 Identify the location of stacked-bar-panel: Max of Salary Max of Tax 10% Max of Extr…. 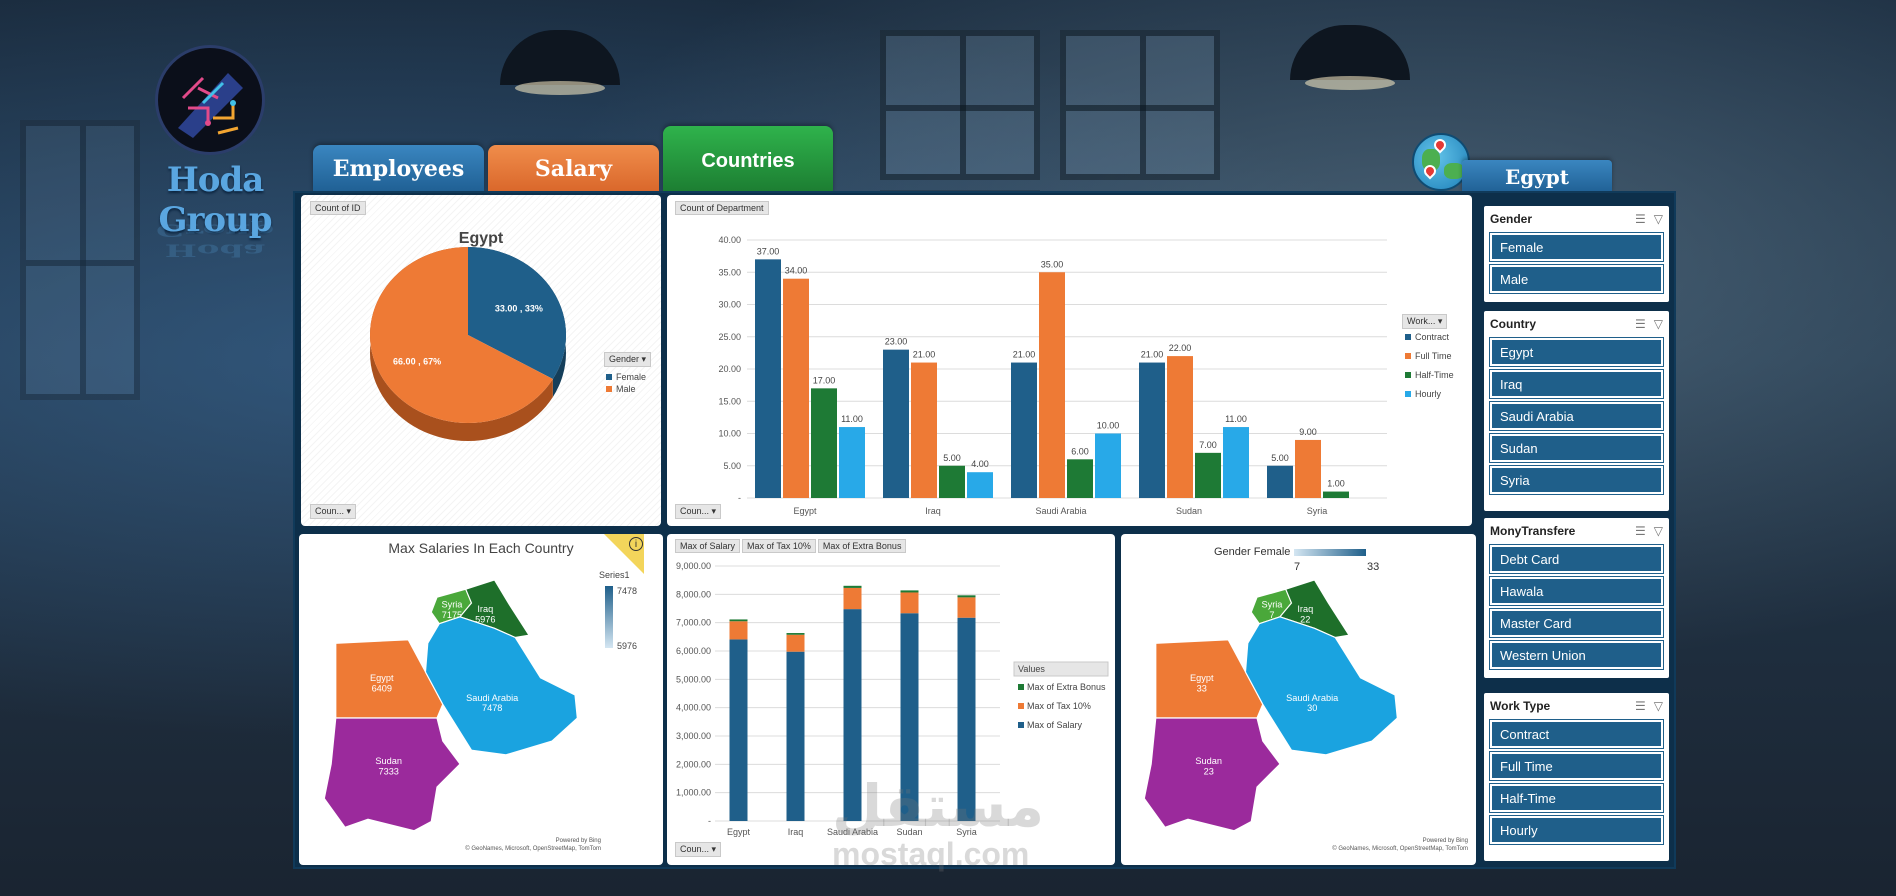
(891, 699).